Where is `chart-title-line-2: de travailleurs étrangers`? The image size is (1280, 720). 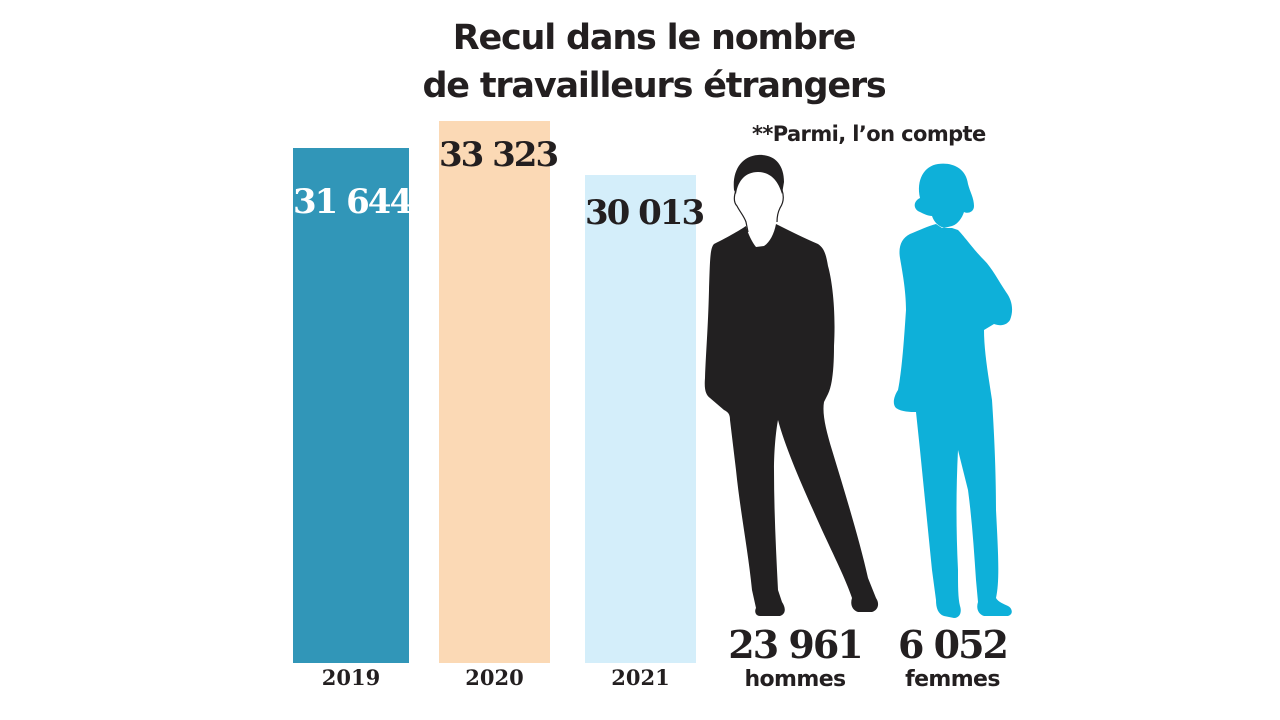 chart-title-line-2: de travailleurs étrangers is located at coordinates (654, 86).